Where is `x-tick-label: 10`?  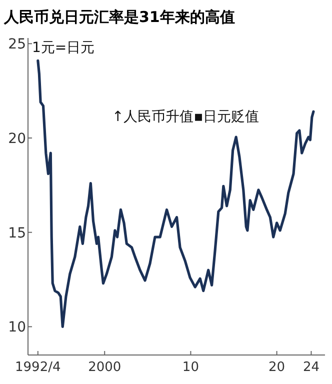
x-tick-label: 10 is located at coordinates (190, 367).